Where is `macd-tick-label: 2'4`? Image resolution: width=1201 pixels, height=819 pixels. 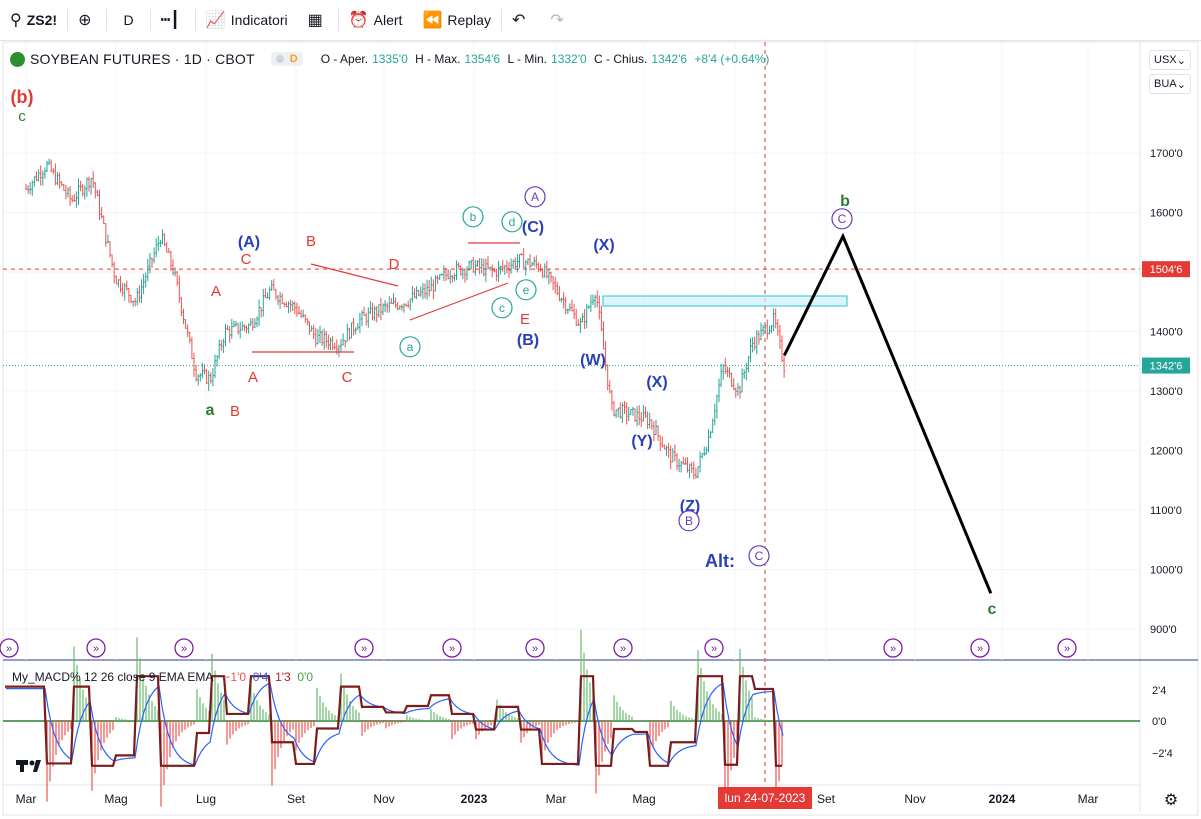 macd-tick-label: 2'4 is located at coordinates (1159, 691).